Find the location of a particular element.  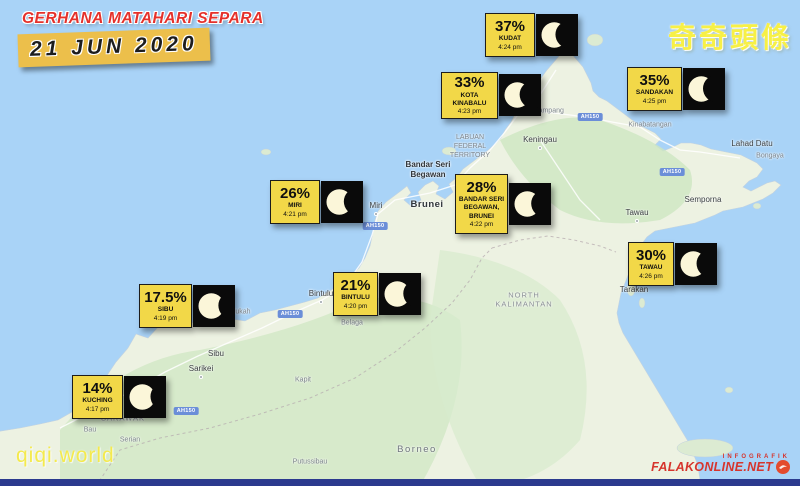

eclipse-info-box: 26% MIRI 4:21 pm is located at coordinates (295, 202).